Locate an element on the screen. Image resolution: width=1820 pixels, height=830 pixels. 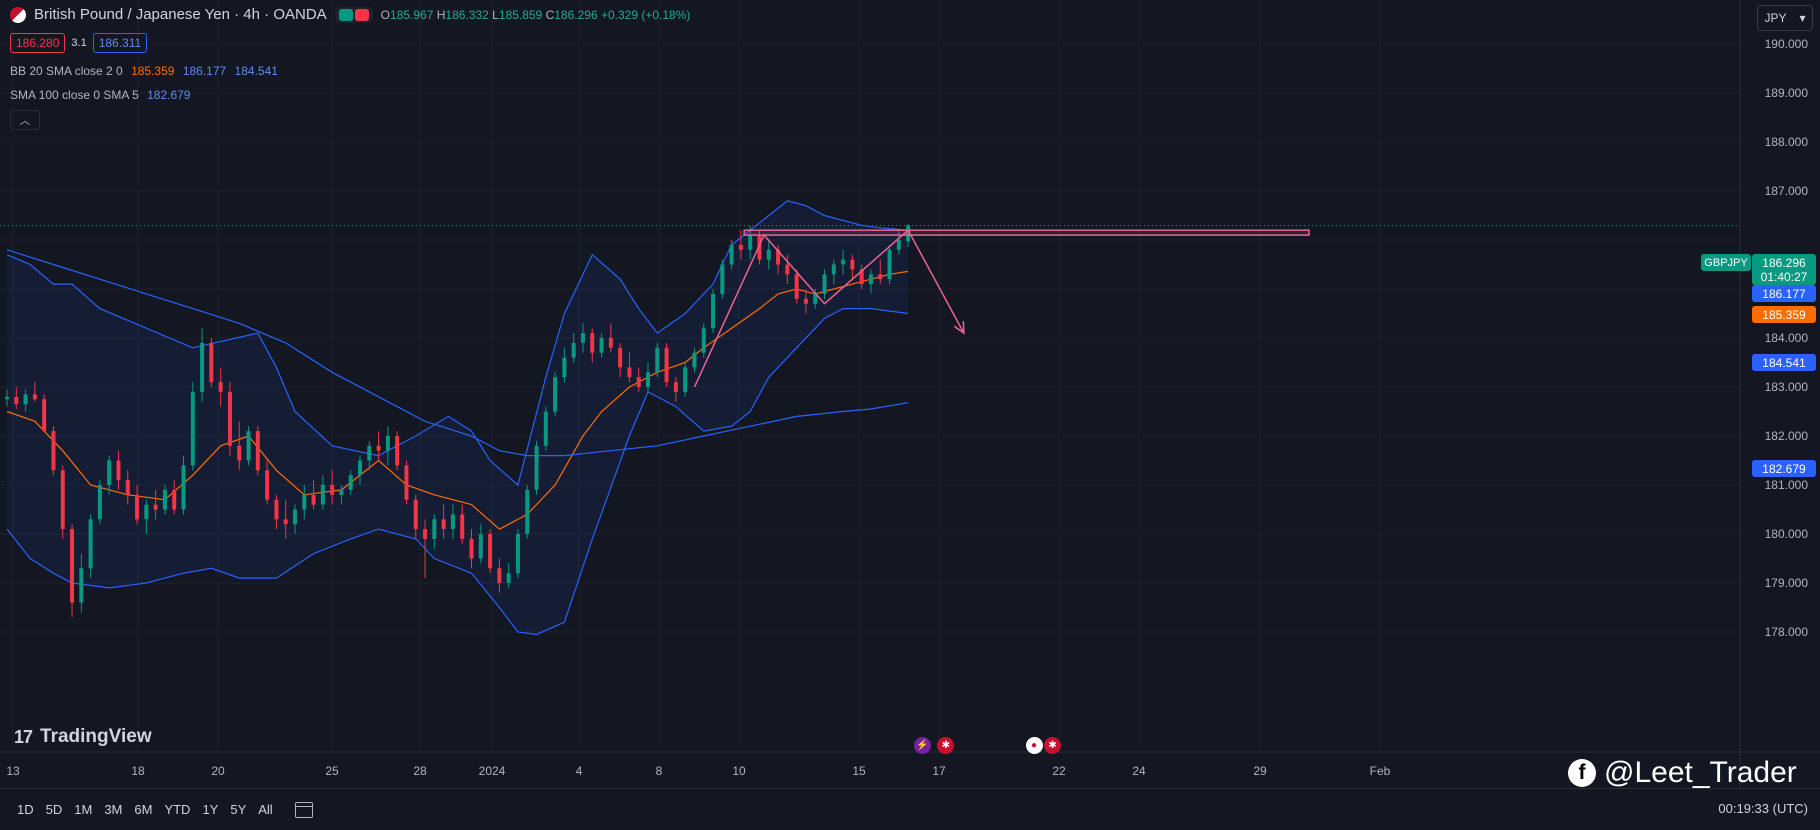
utc-clock: 00:19:33 (UTC) is located at coordinates (1763, 808).